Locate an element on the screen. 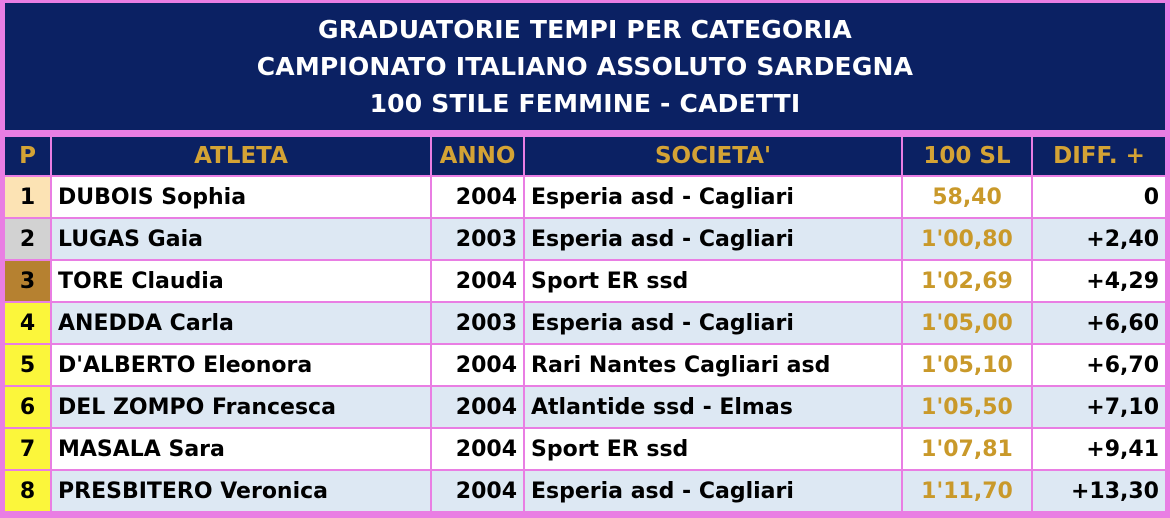 The width and height of the screenshot is (1170, 518). column-header-year: ANNO is located at coordinates (478, 157).